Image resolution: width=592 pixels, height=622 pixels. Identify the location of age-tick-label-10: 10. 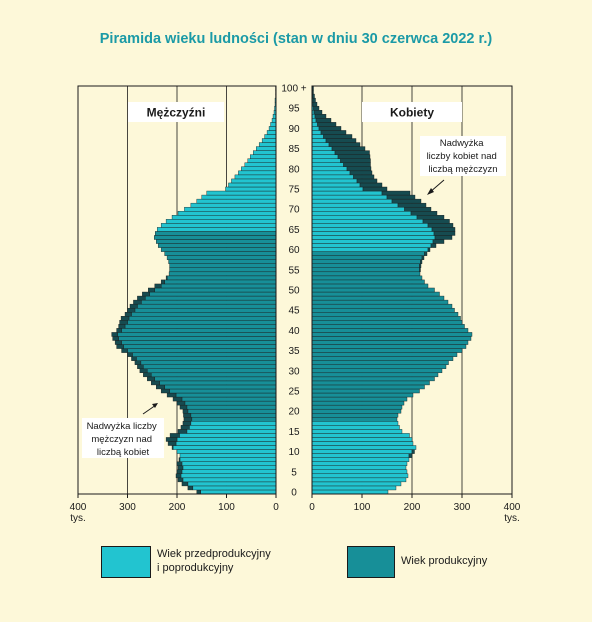
(294, 452).